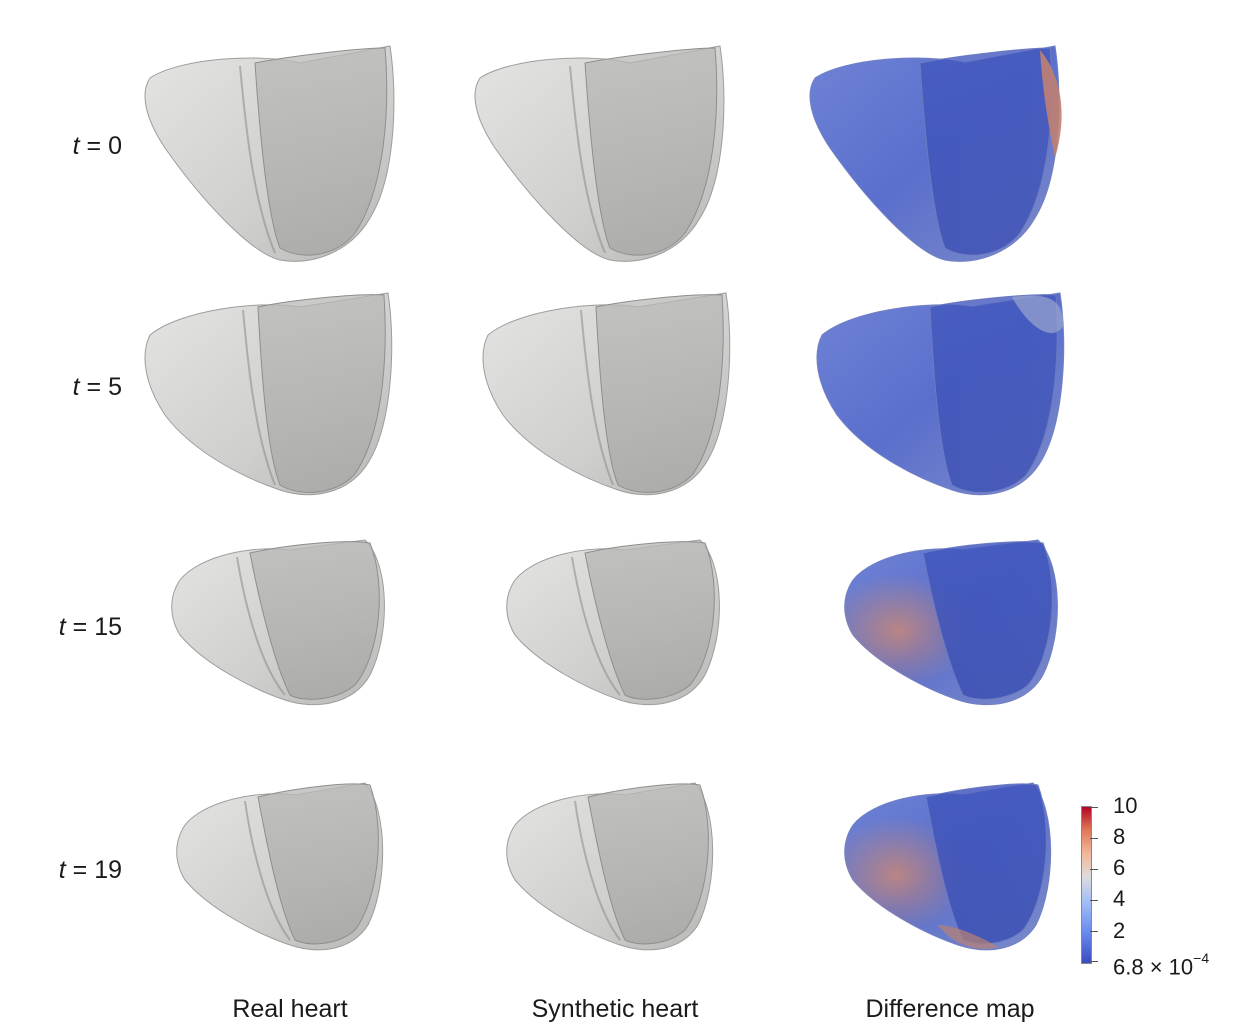 This screenshot has width=1240, height=1026. Describe the element at coordinates (268, 394) in the screenshot. I see `real-heart-t5` at that location.